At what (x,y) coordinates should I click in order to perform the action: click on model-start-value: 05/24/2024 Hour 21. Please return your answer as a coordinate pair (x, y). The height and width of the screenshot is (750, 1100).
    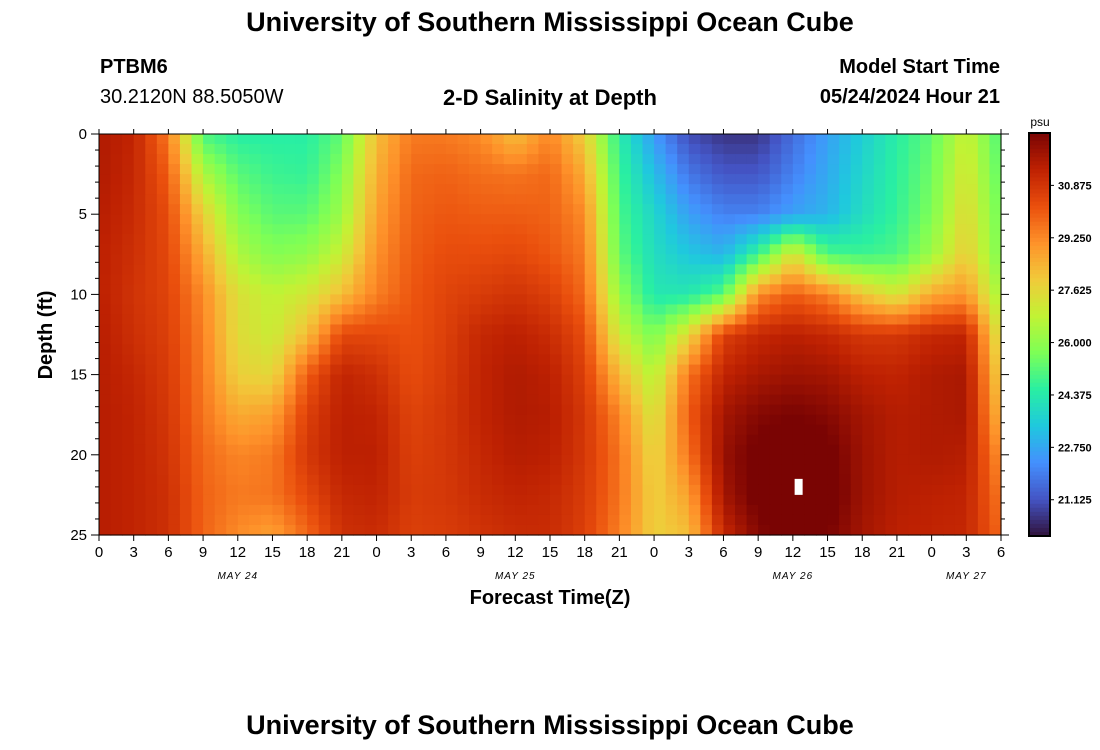
    Looking at the image, I should click on (909, 97).